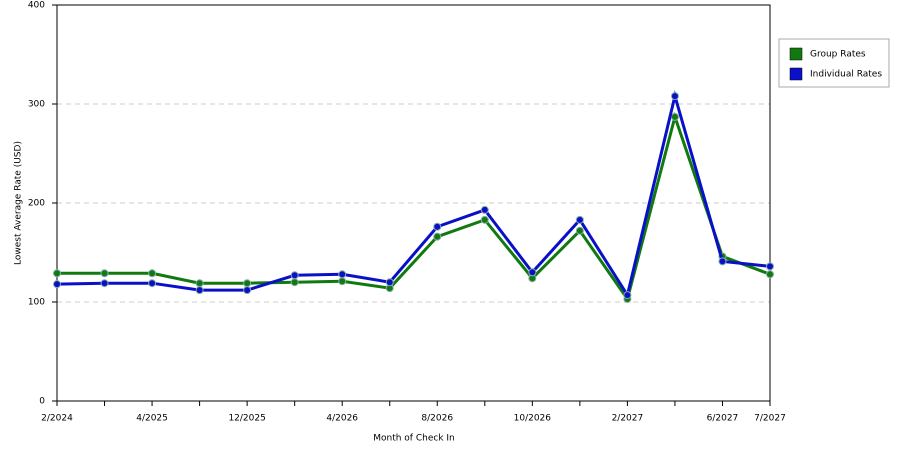  I want to click on x-tick-label: 4/2025, so click(152, 419).